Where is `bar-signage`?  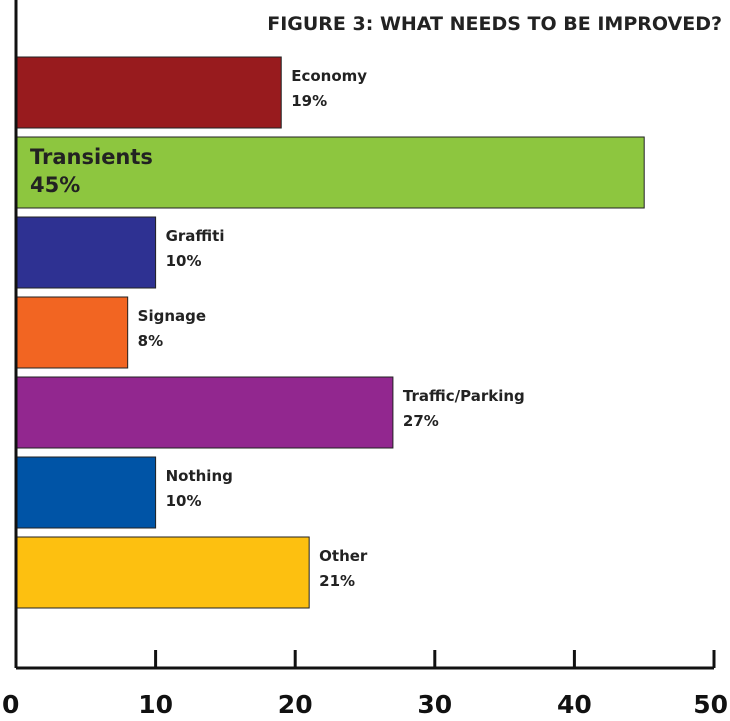
bar-signage is located at coordinates (72, 332).